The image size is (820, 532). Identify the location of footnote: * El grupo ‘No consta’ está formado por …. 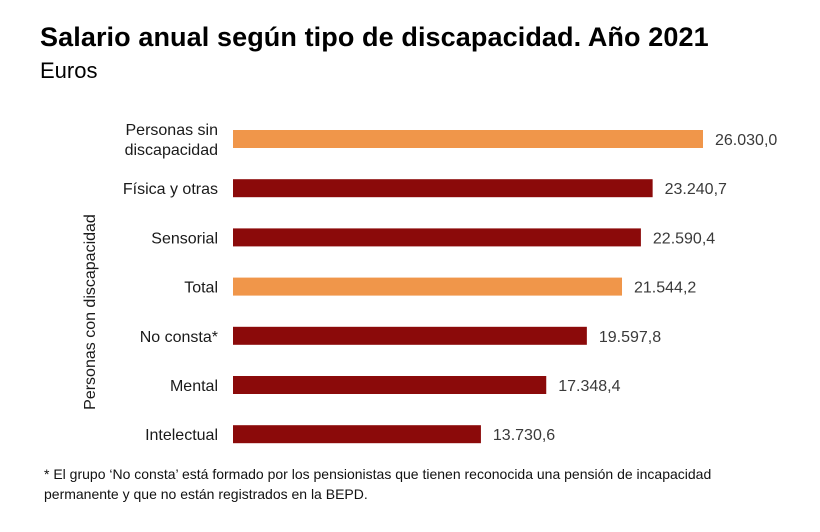
(378, 484).